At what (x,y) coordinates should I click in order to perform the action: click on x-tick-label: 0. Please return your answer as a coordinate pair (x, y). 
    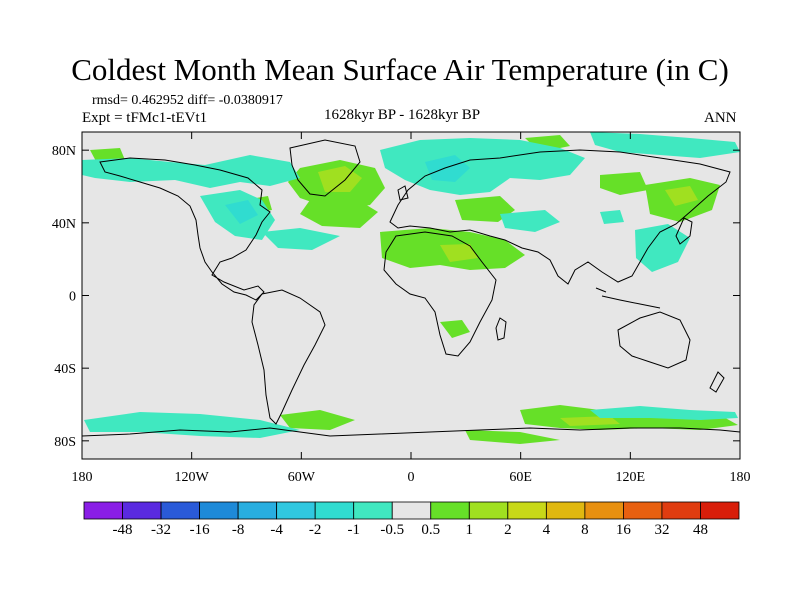
    Looking at the image, I should click on (411, 477).